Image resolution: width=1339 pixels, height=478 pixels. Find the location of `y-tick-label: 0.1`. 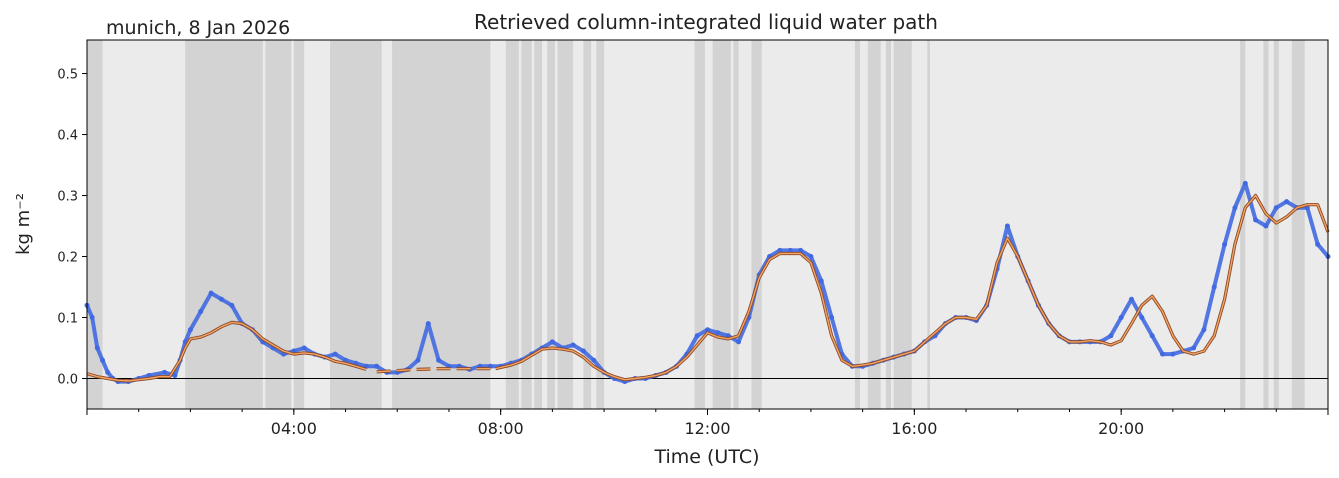

y-tick-label: 0.1 is located at coordinates (67, 319).